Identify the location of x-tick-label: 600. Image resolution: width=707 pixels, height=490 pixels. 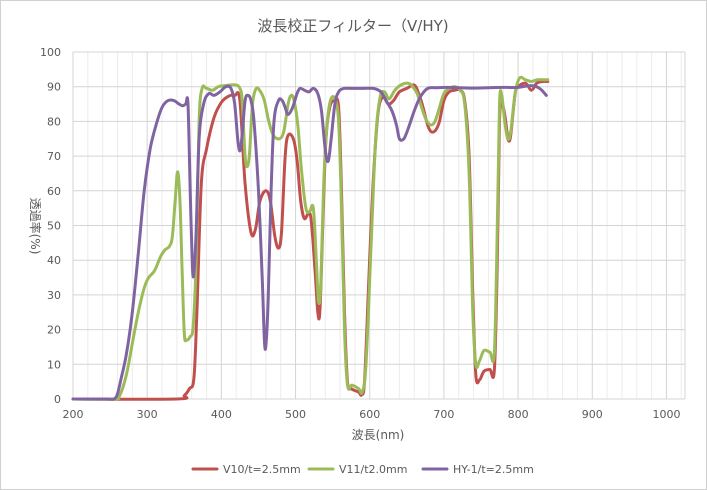
(369, 414).